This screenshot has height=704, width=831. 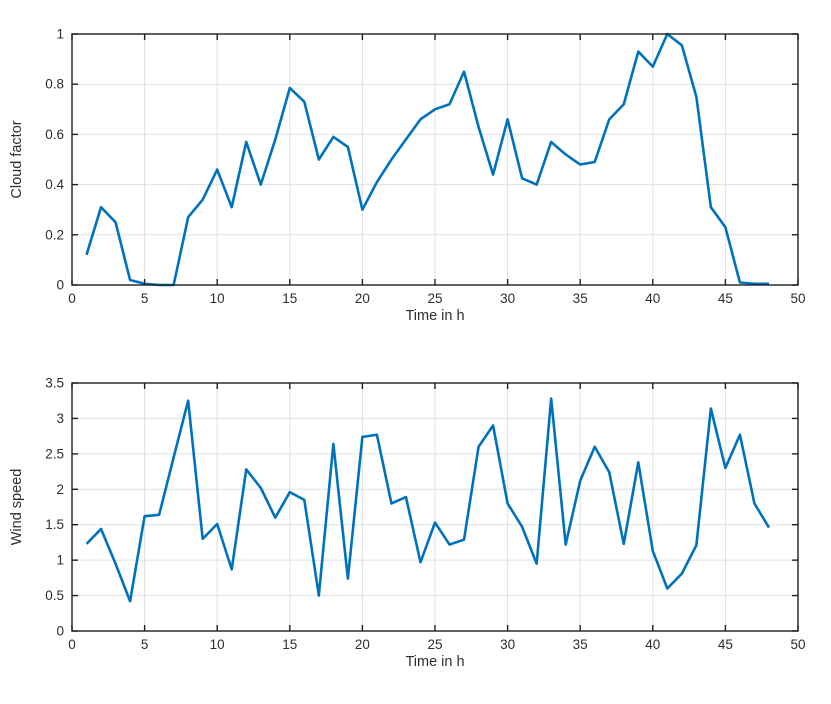 What do you see at coordinates (17, 507) in the screenshot?
I see `y-axis-label: Wind speed` at bounding box center [17, 507].